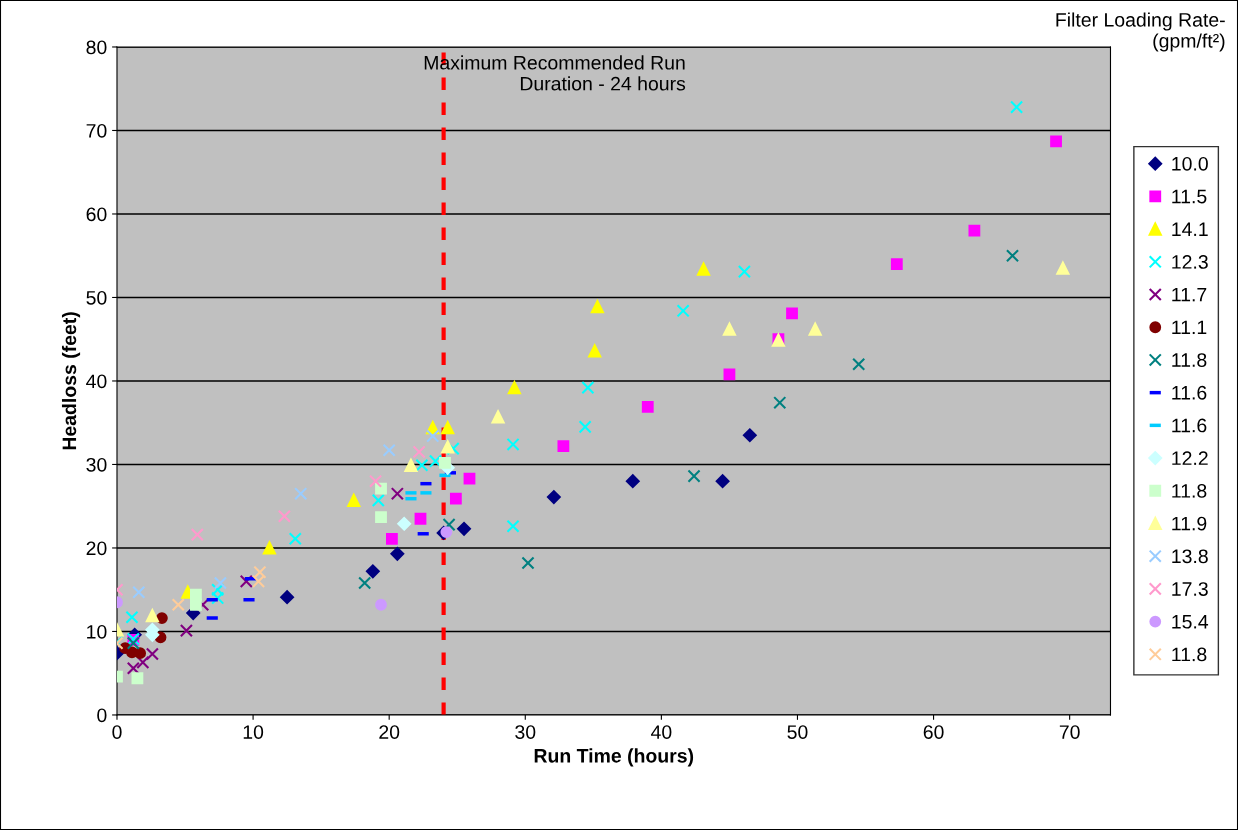 The image size is (1238, 830). I want to click on legend-label: 13.8, so click(1190, 556).